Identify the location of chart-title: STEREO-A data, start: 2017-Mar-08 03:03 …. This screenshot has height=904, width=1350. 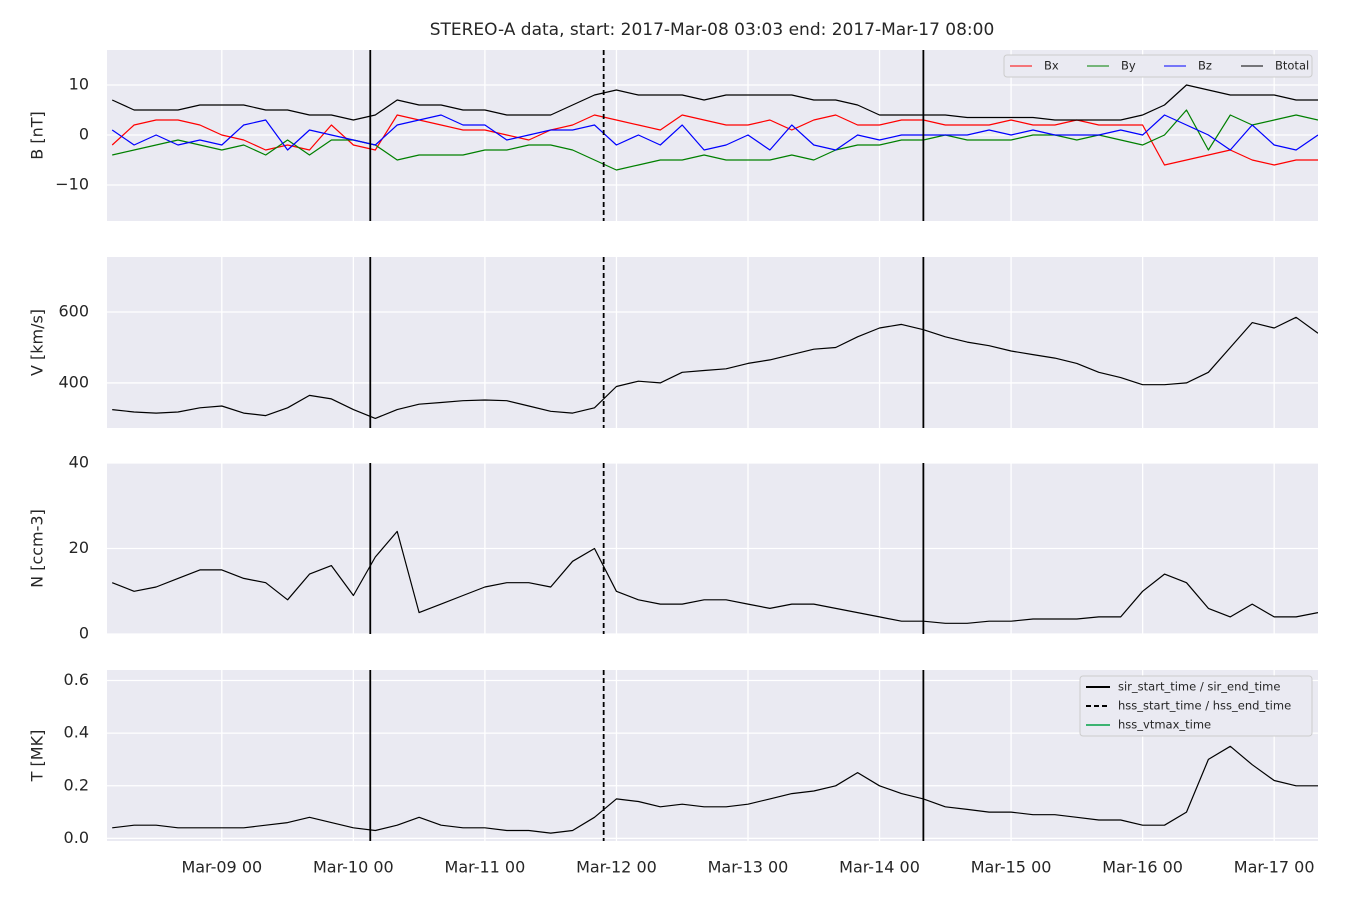
(712, 30).